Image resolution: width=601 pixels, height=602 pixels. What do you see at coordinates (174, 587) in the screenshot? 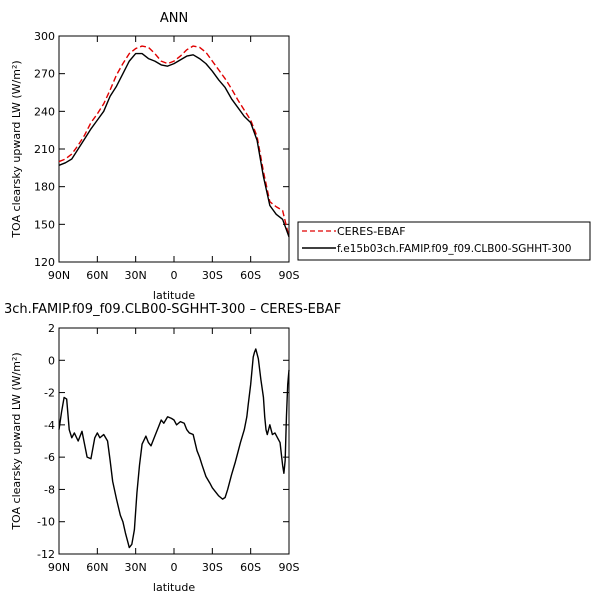
I see `panel-bottom-xlabel: latitude` at bounding box center [174, 587].